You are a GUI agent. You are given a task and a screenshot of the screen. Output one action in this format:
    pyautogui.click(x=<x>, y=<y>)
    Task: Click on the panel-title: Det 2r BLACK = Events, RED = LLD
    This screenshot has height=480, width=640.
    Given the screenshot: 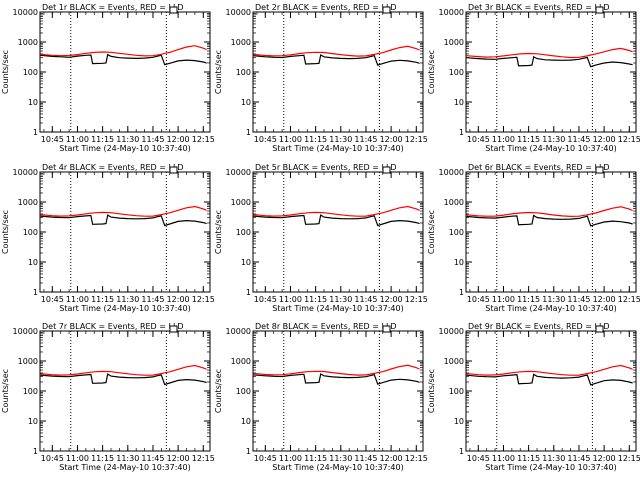 What is the action you would take?
    pyautogui.click(x=326, y=7)
    